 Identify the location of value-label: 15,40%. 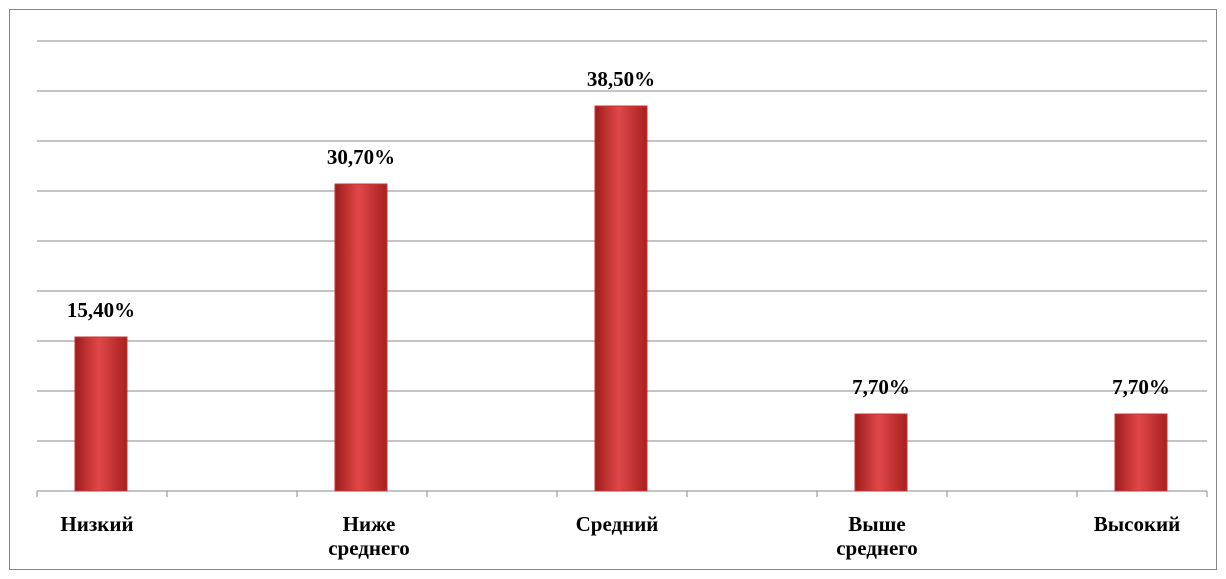
(101, 310).